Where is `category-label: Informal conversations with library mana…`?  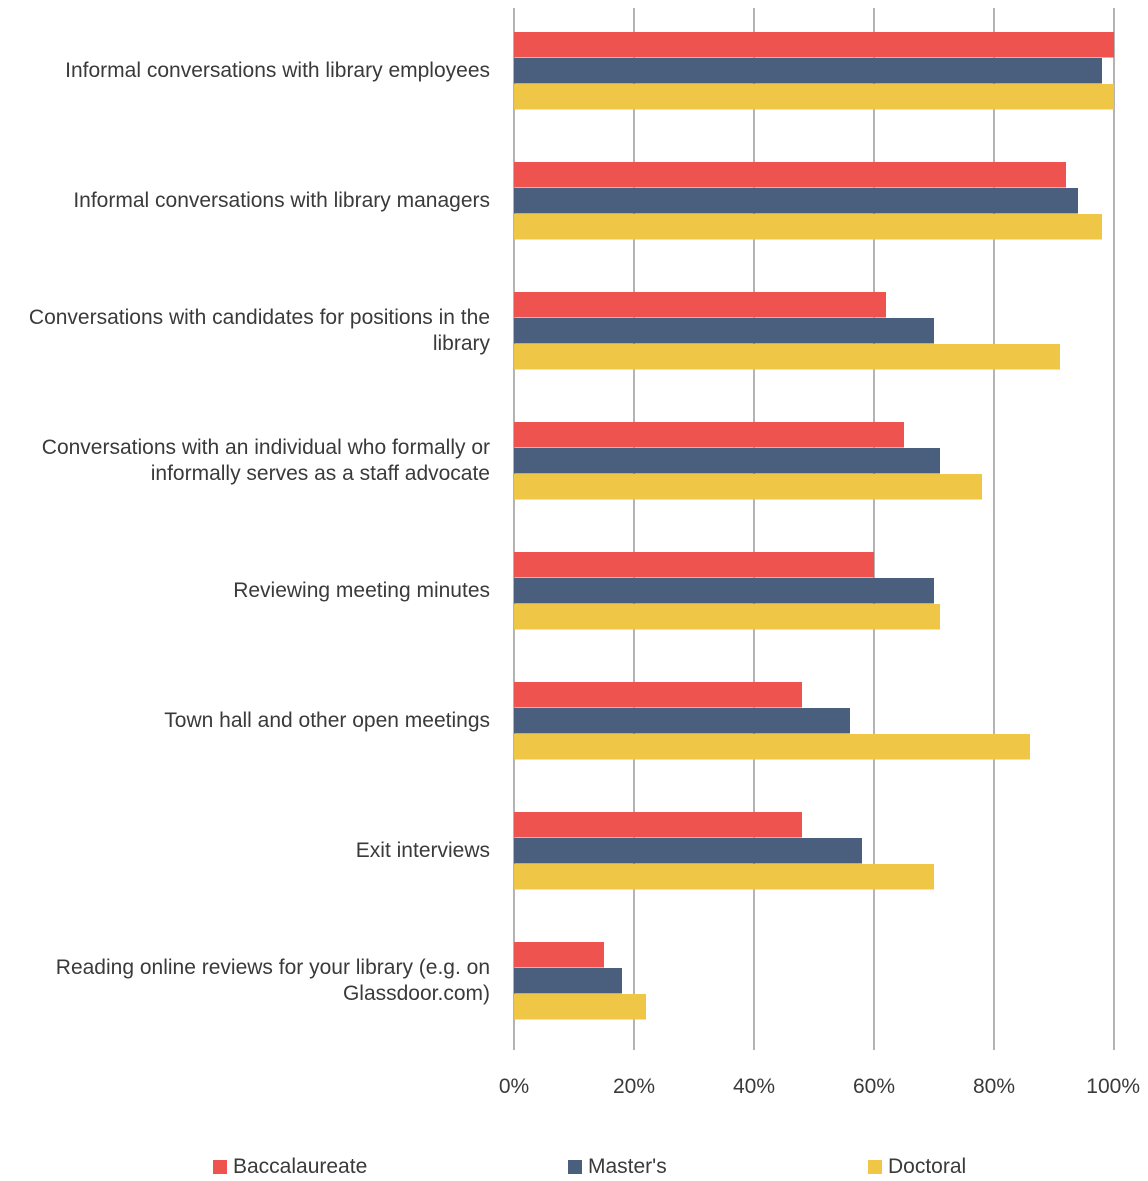
category-label: Informal conversations with library mana… is located at coordinates (245, 201).